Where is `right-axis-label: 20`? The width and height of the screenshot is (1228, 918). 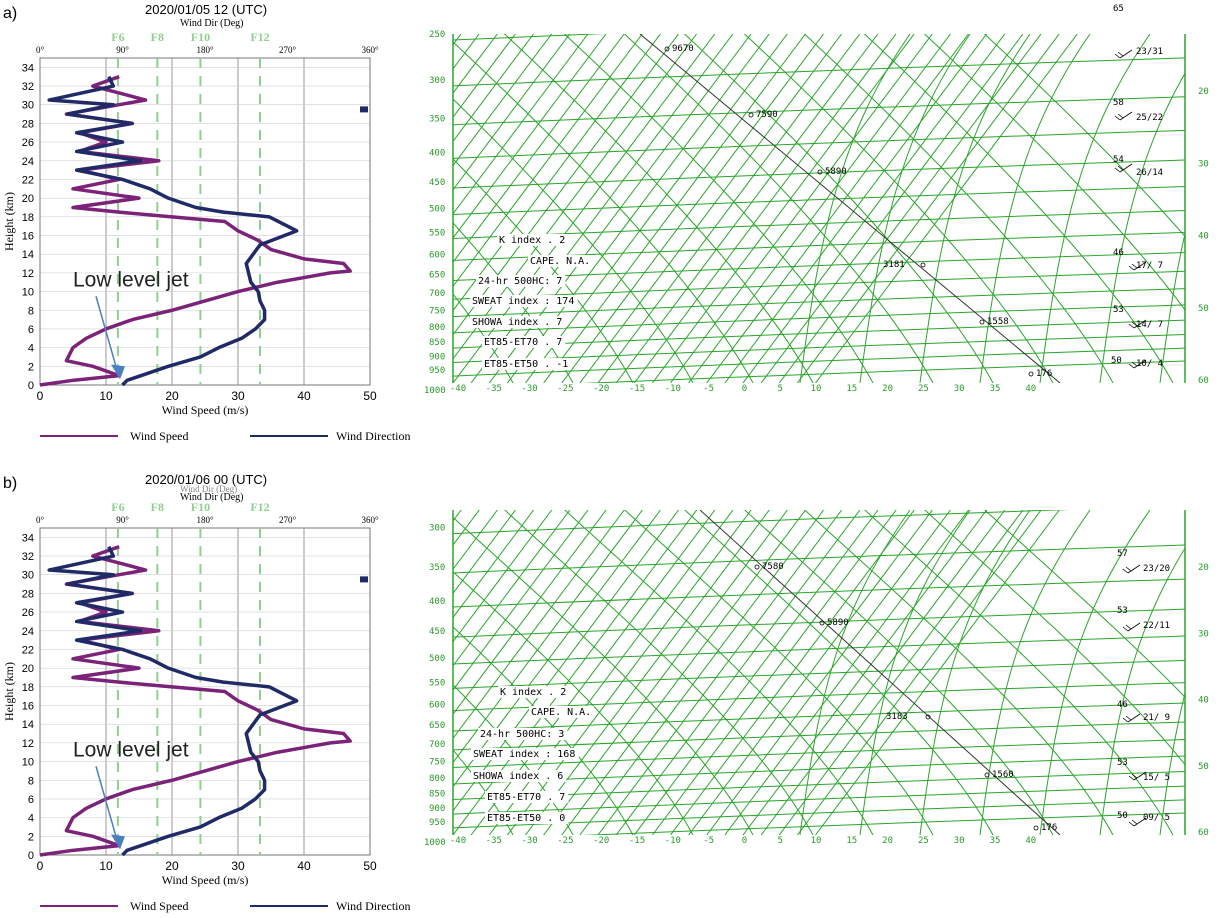 right-axis-label: 20 is located at coordinates (1203, 568).